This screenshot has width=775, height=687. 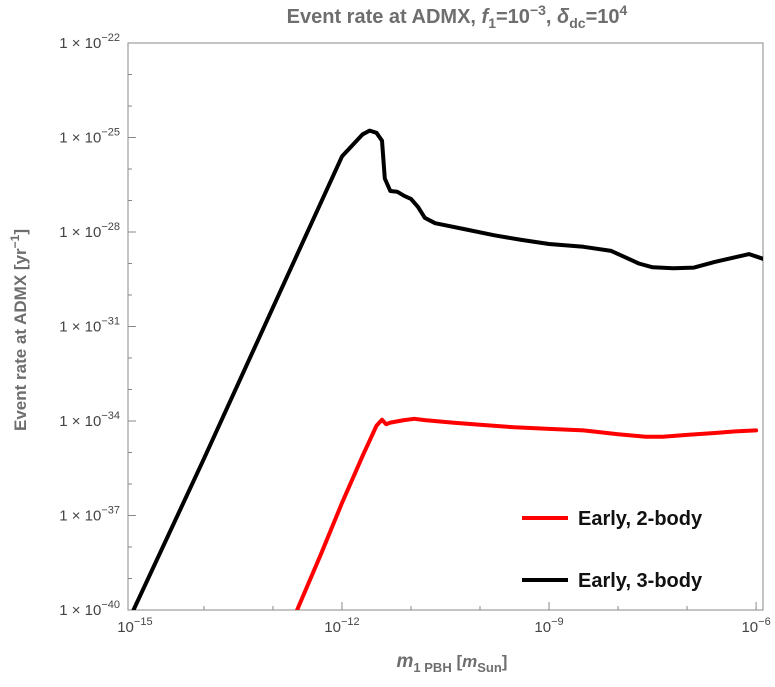 I want to click on title-f-eq: =10, so click(x=513, y=17).